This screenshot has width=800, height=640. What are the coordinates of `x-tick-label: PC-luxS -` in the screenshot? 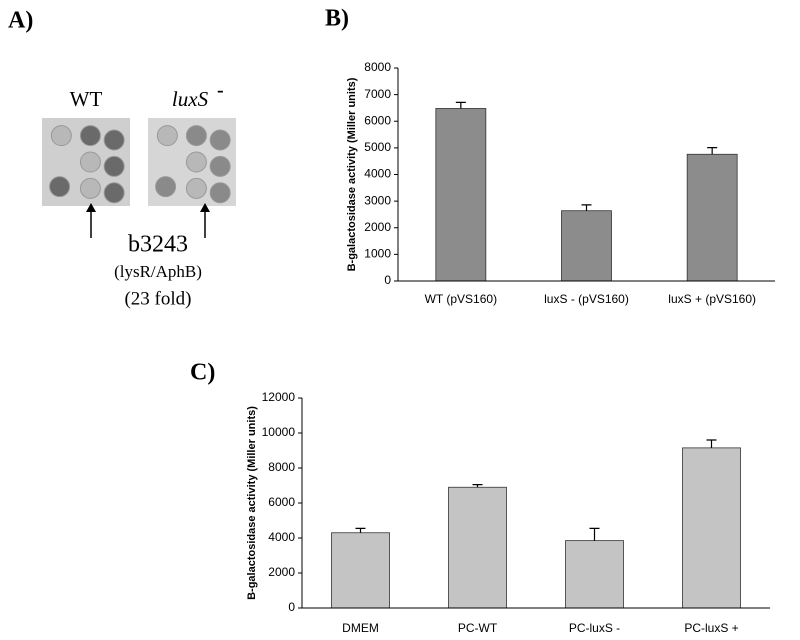 It's located at (594, 628).